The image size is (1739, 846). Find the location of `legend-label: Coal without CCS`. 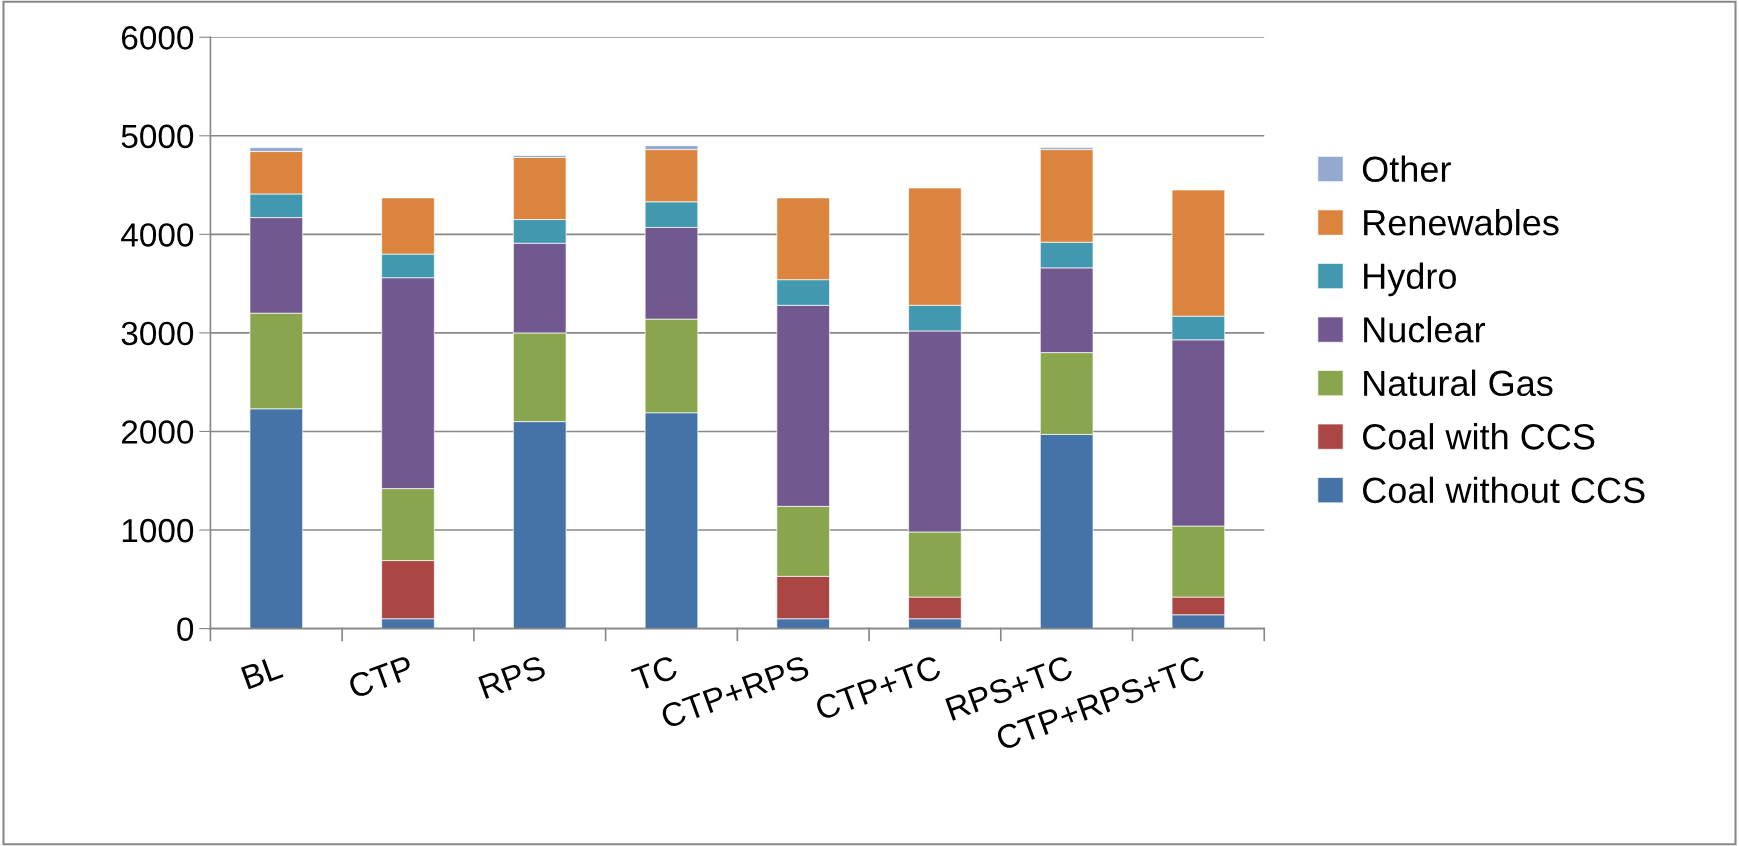

legend-label: Coal without CCS is located at coordinates (1504, 490).